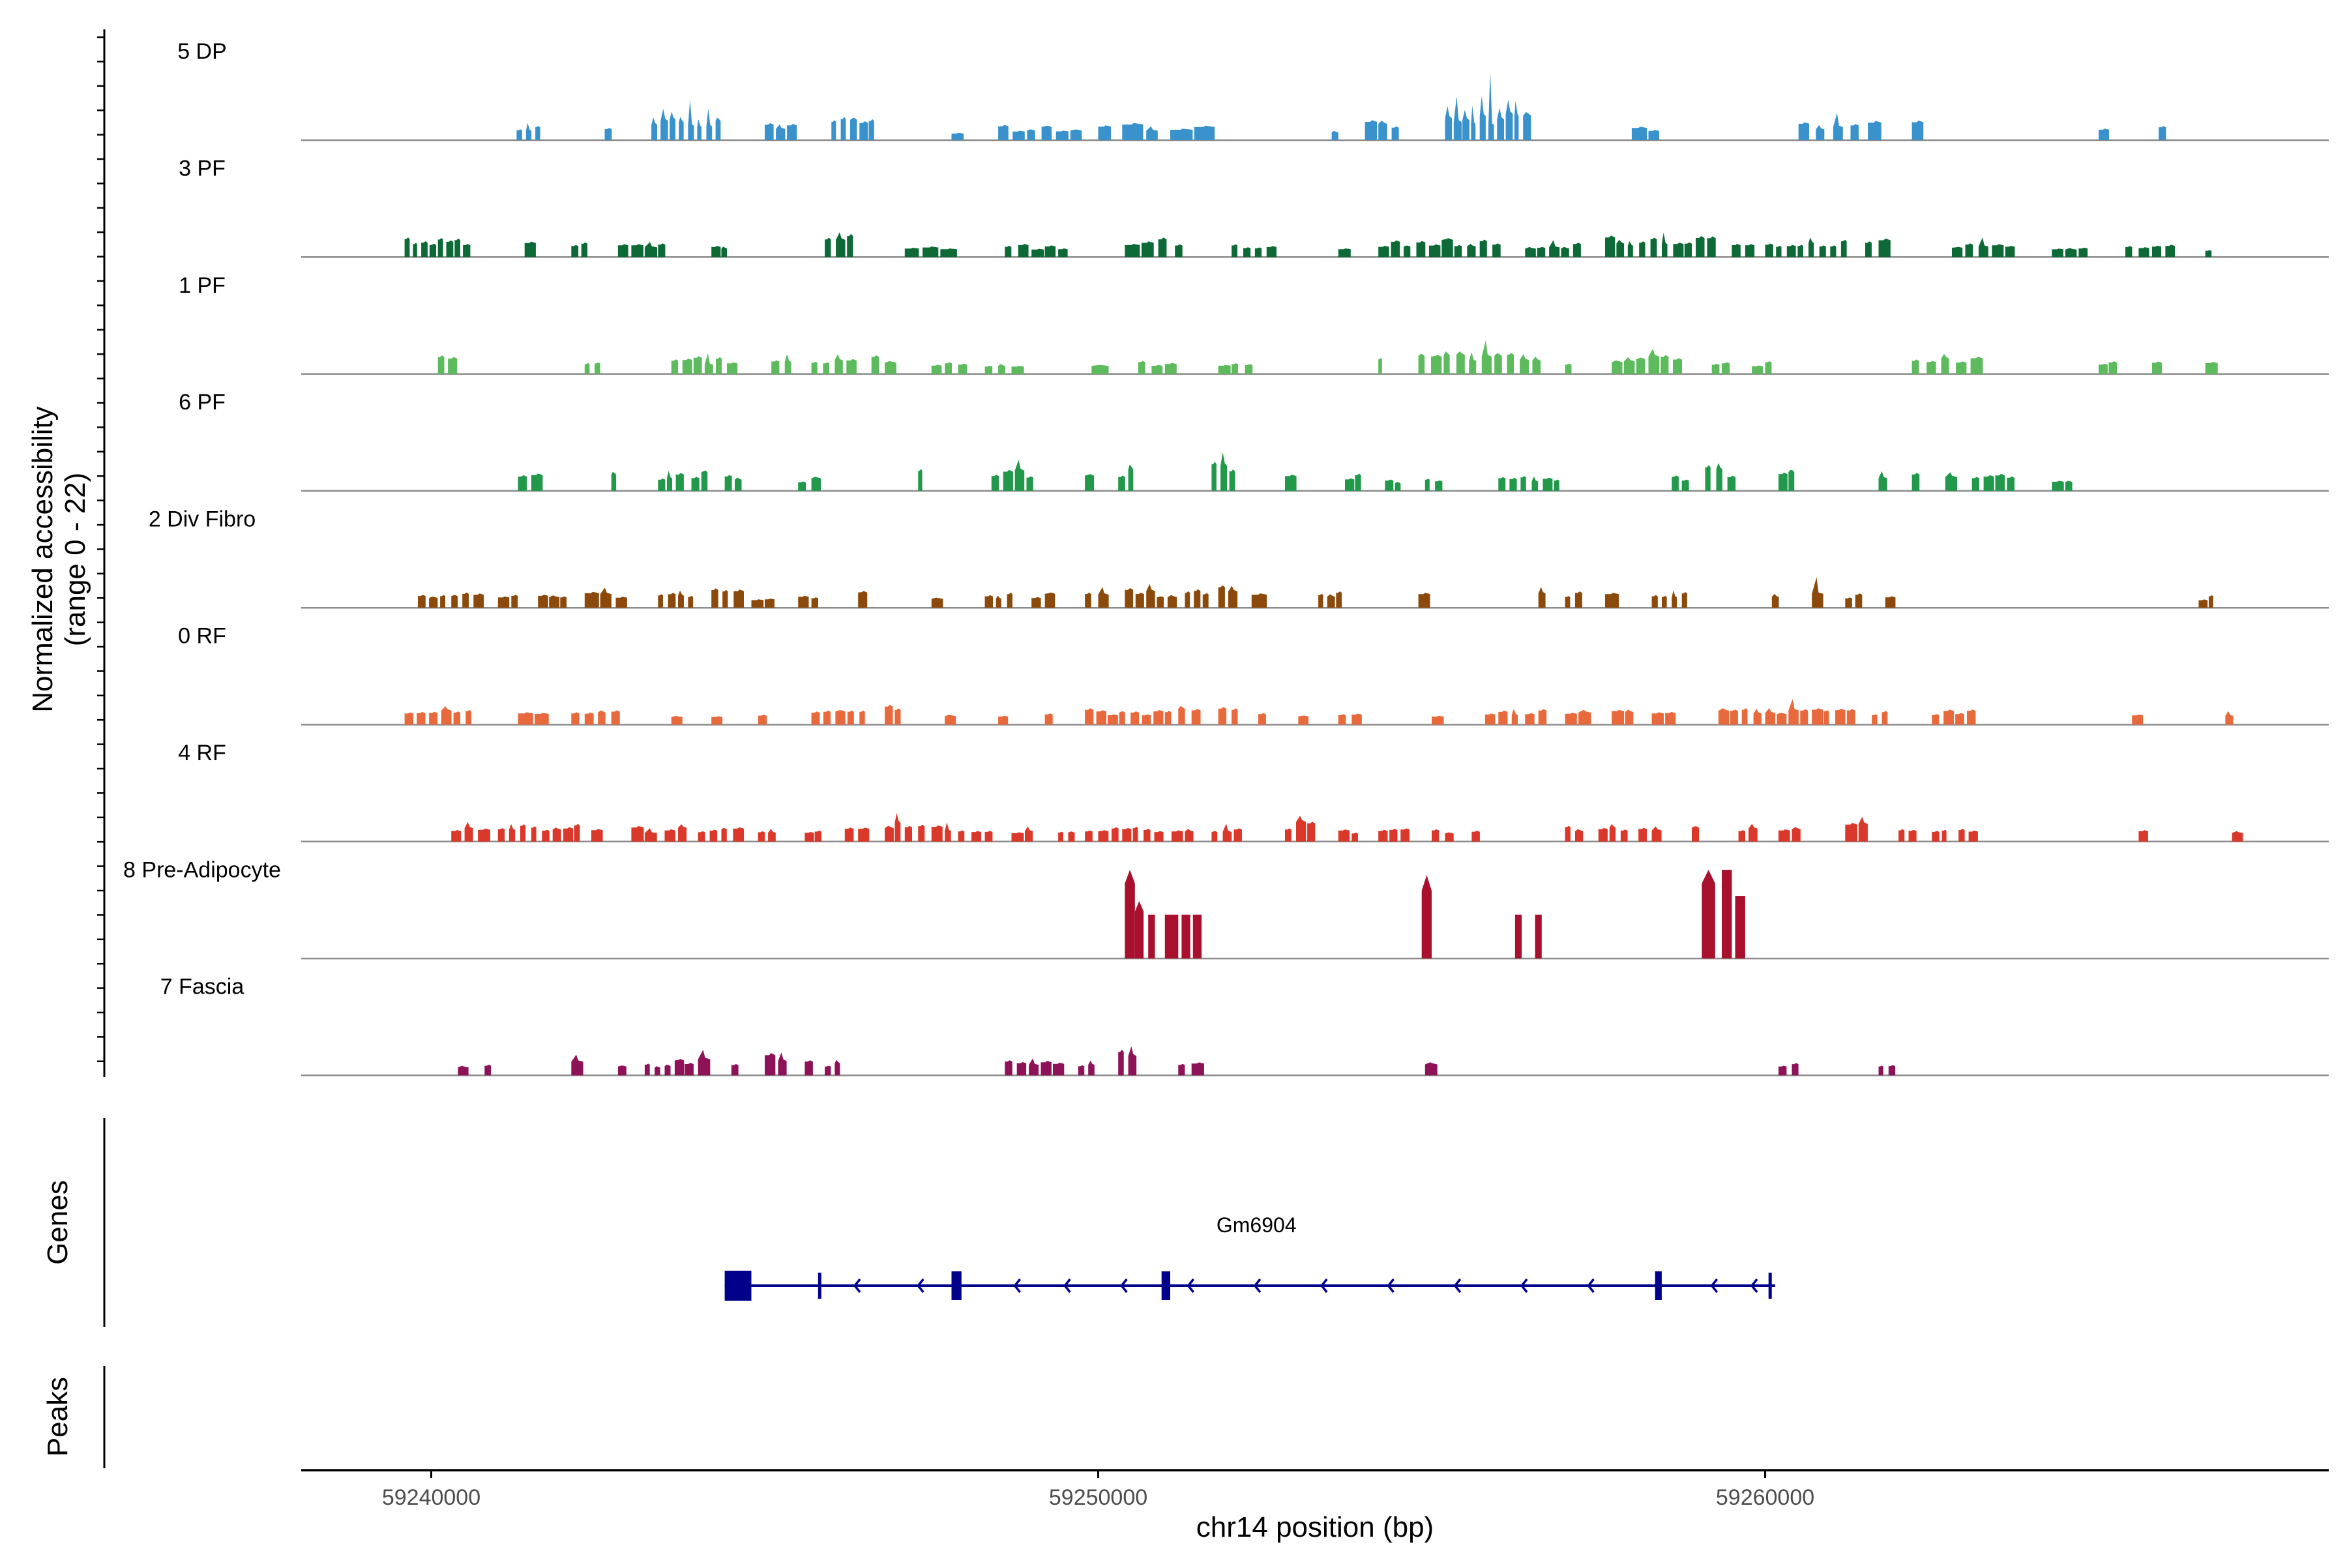  What do you see at coordinates (202, 637) in the screenshot?
I see `track-label: 0 RF` at bounding box center [202, 637].